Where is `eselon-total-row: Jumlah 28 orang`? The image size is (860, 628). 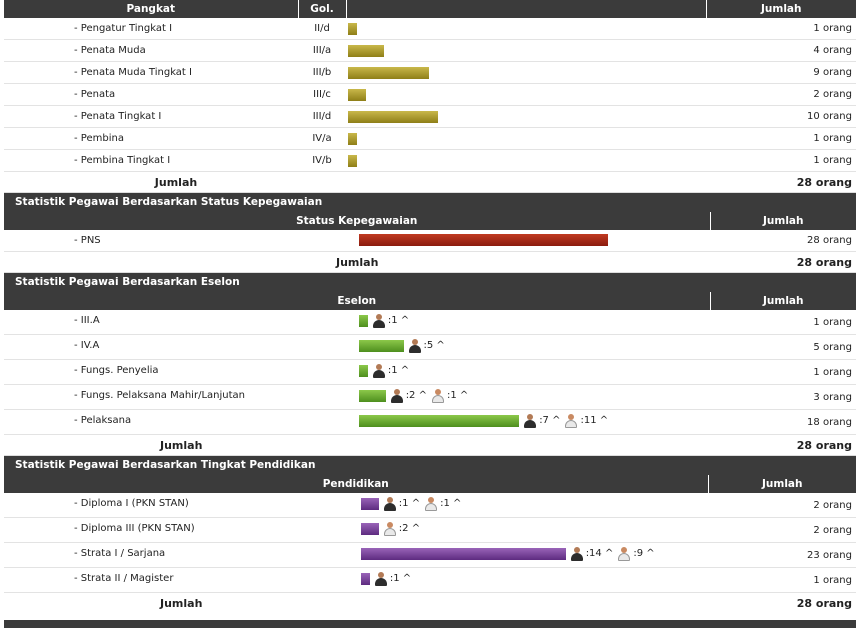 eselon-total-row: Jumlah 28 orang is located at coordinates (430, 445).